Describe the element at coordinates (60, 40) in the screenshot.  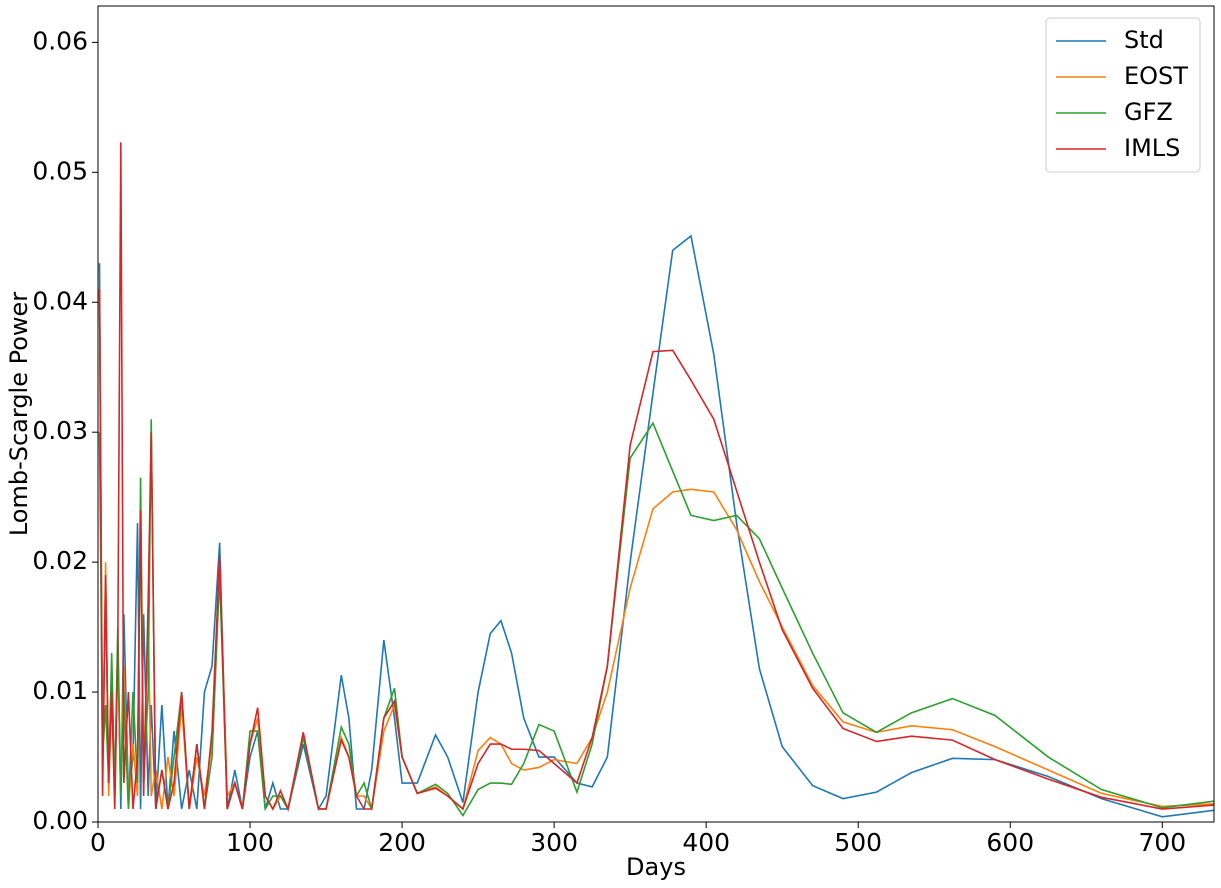
I see `y-tick-label: 0.06` at that location.